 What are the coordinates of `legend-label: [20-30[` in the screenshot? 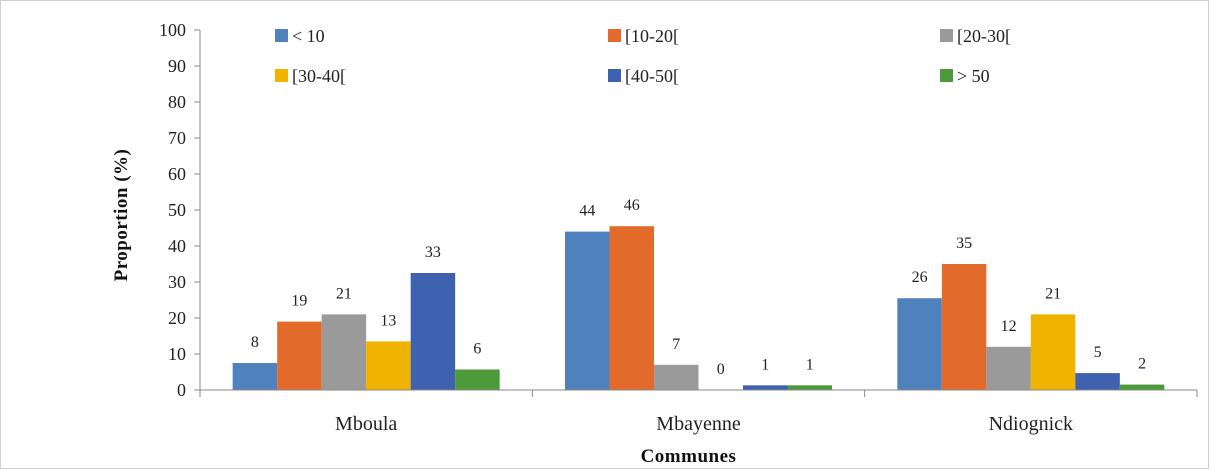 It's located at (984, 36).